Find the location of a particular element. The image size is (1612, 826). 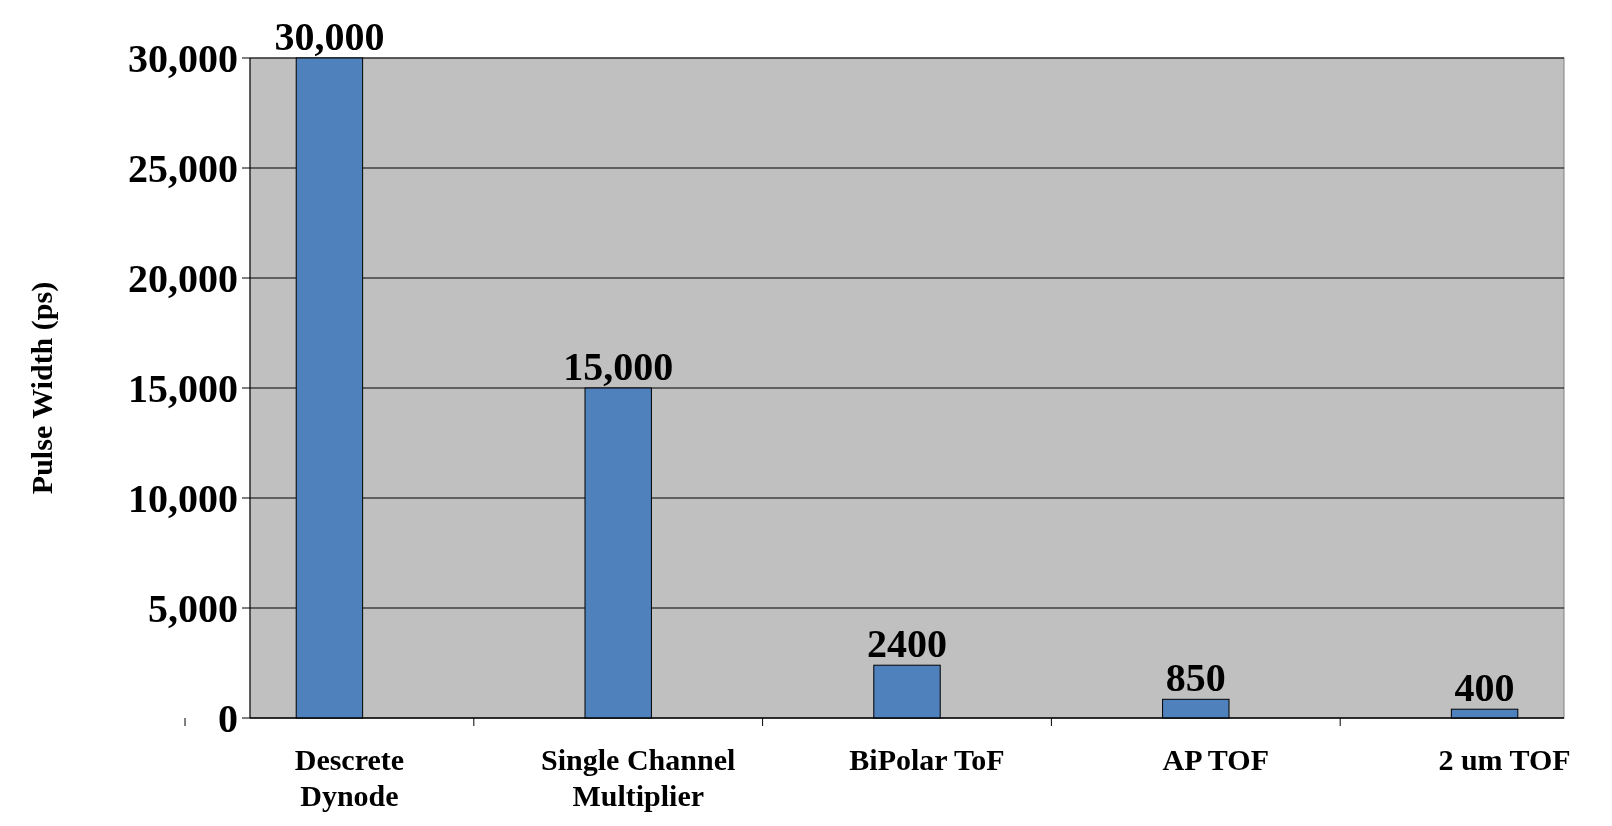

data-label: 850 is located at coordinates (1195, 678).